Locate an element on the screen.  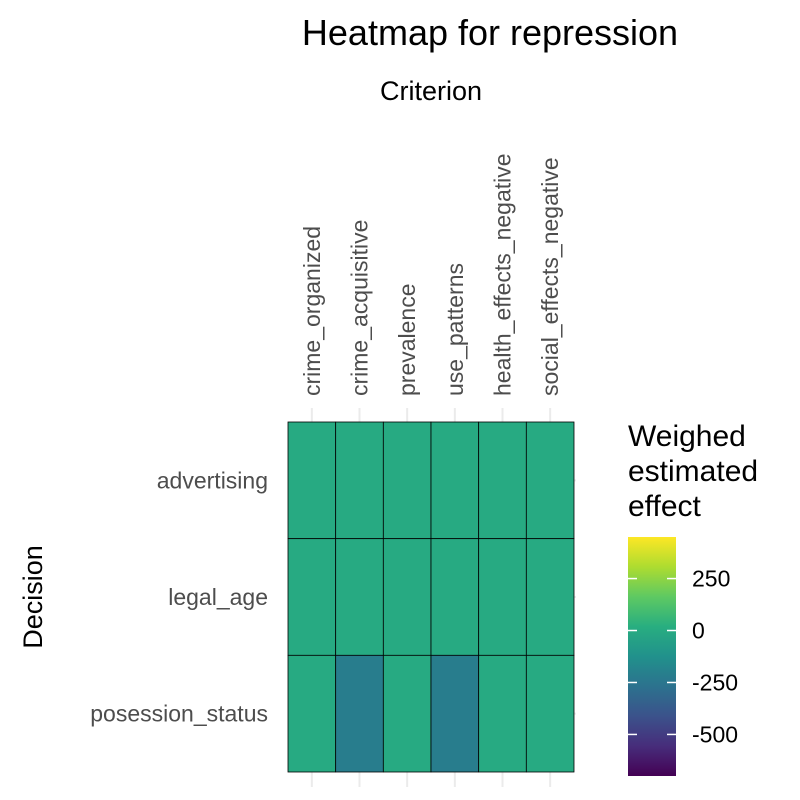
legend-title-line-3: effect is located at coordinates (664, 506).